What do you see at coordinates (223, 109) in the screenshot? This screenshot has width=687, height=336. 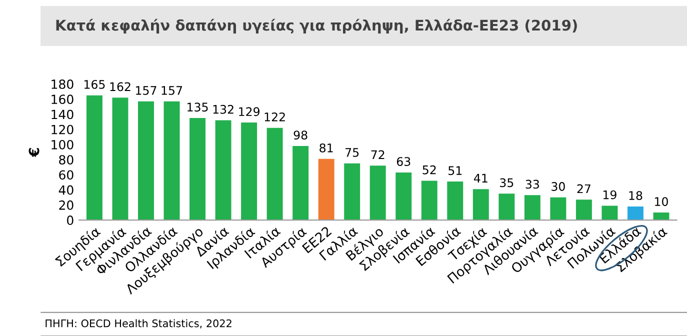 I see `data-label: 132` at bounding box center [223, 109].